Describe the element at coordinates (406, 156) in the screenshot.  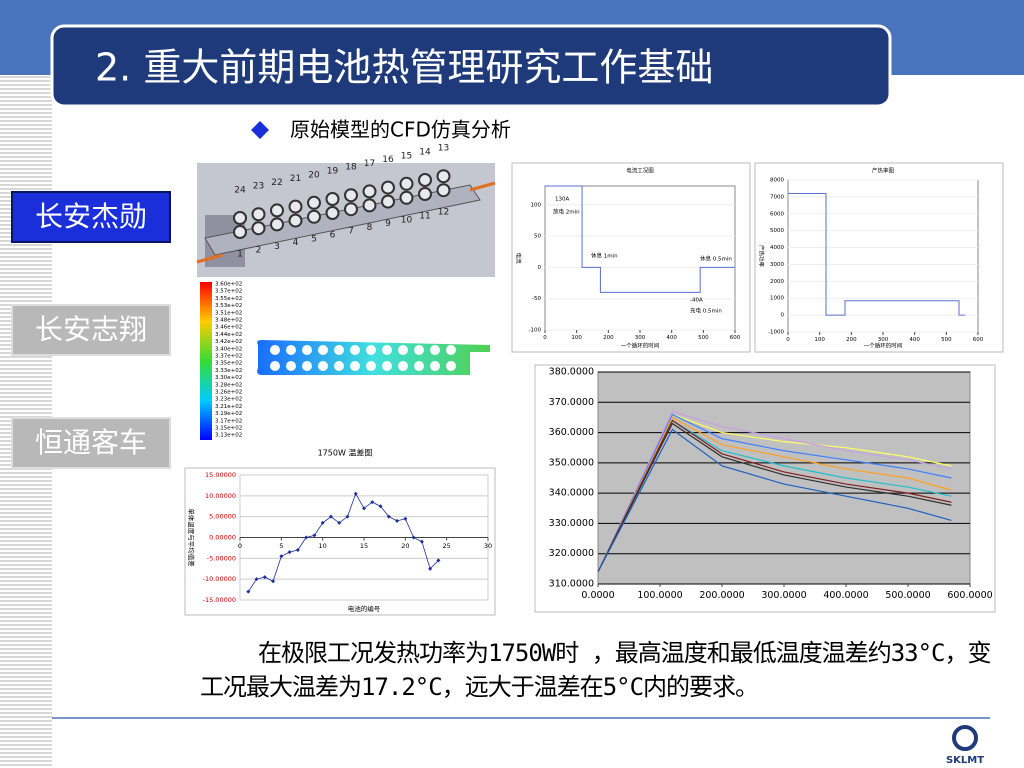
I see `cell-number: 15` at that location.